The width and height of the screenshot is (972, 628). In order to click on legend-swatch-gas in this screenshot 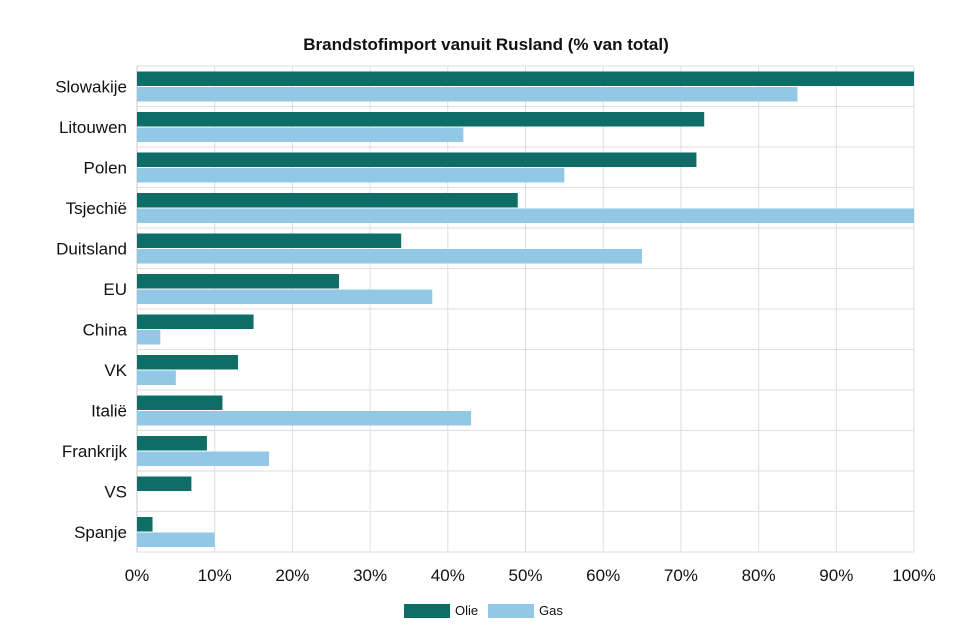, I will do `click(511, 611)`.